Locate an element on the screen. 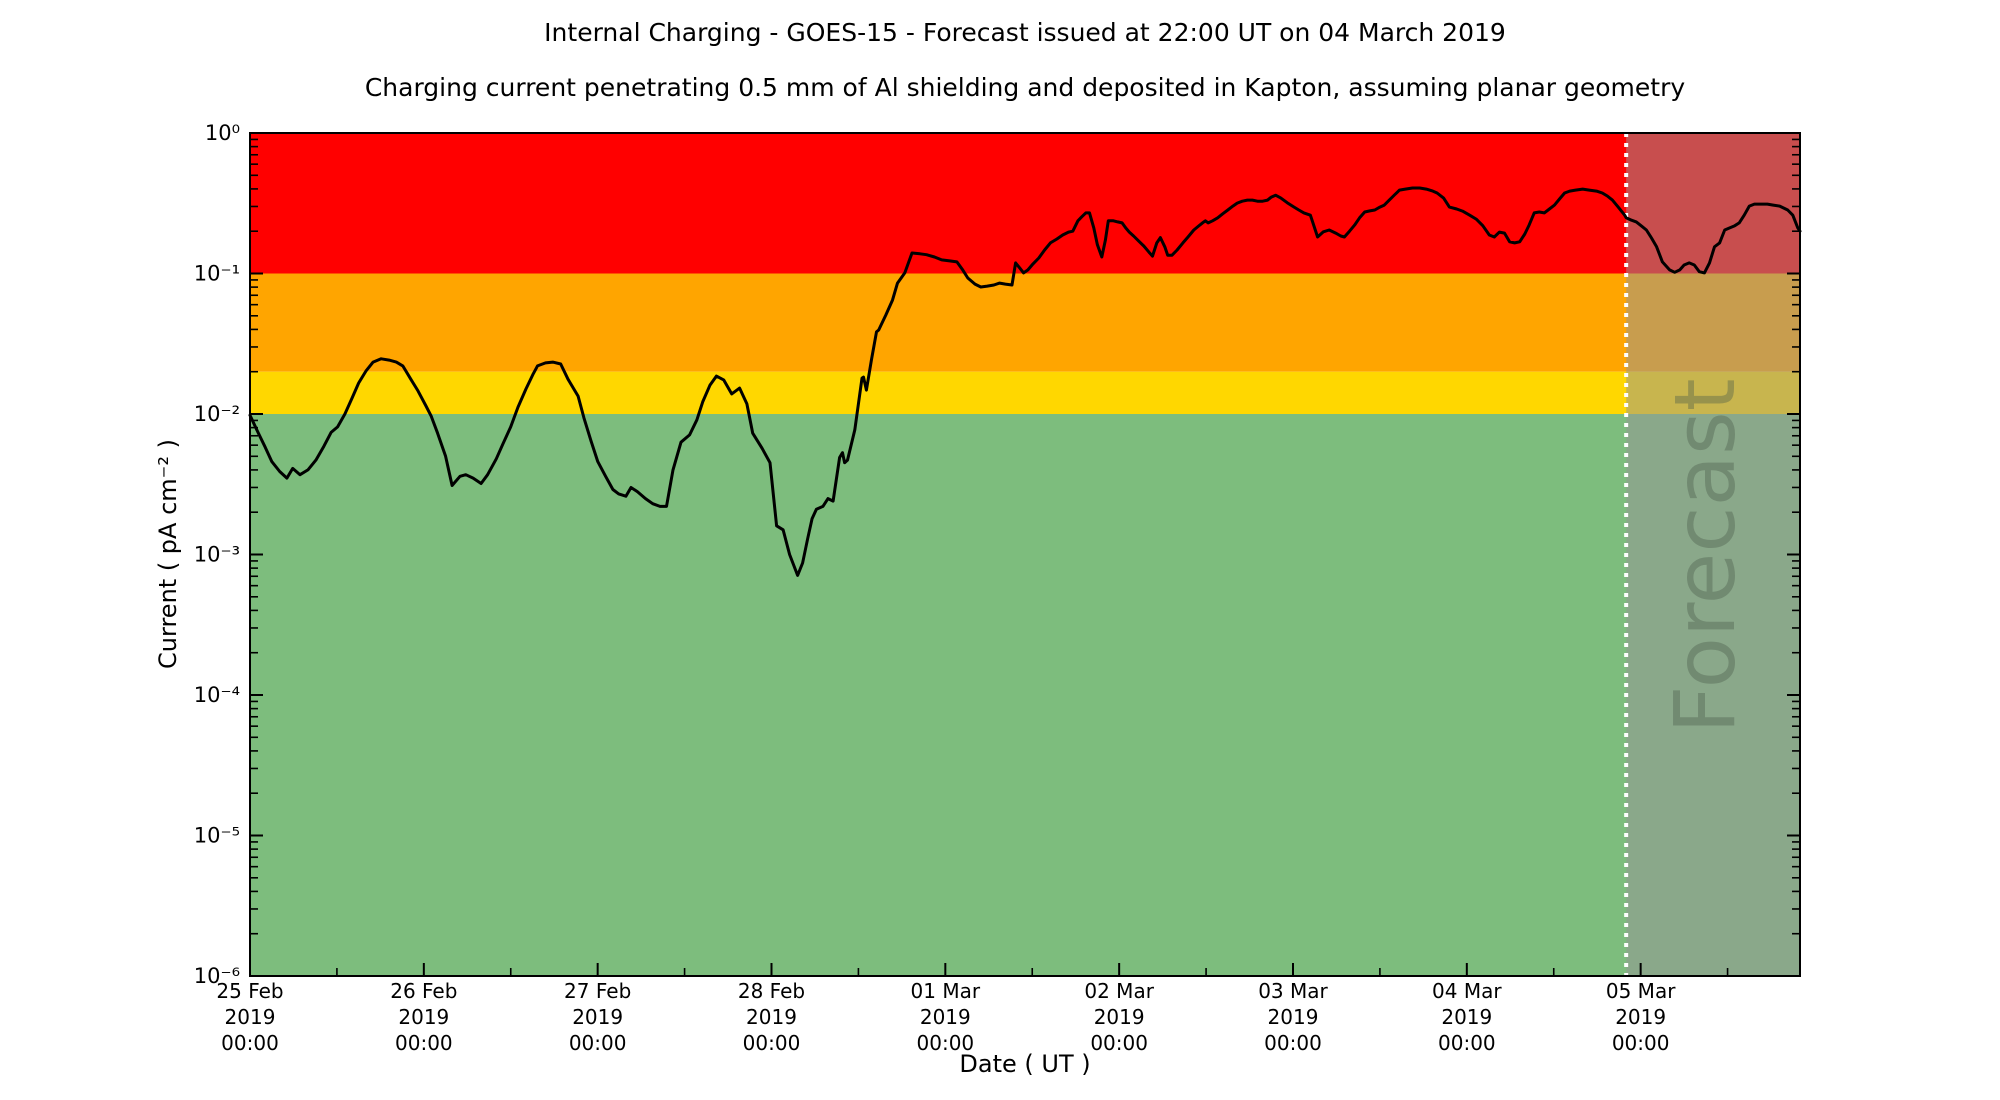 This screenshot has width=2000, height=1100. y-tick-label: 10⁻² is located at coordinates (217, 414).